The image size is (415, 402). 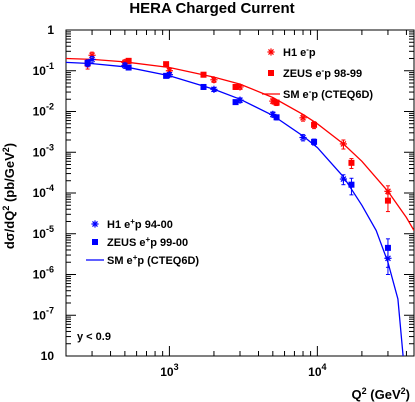 I want to click on y-tick-label: 10⁻⁵, so click(x=43, y=232).